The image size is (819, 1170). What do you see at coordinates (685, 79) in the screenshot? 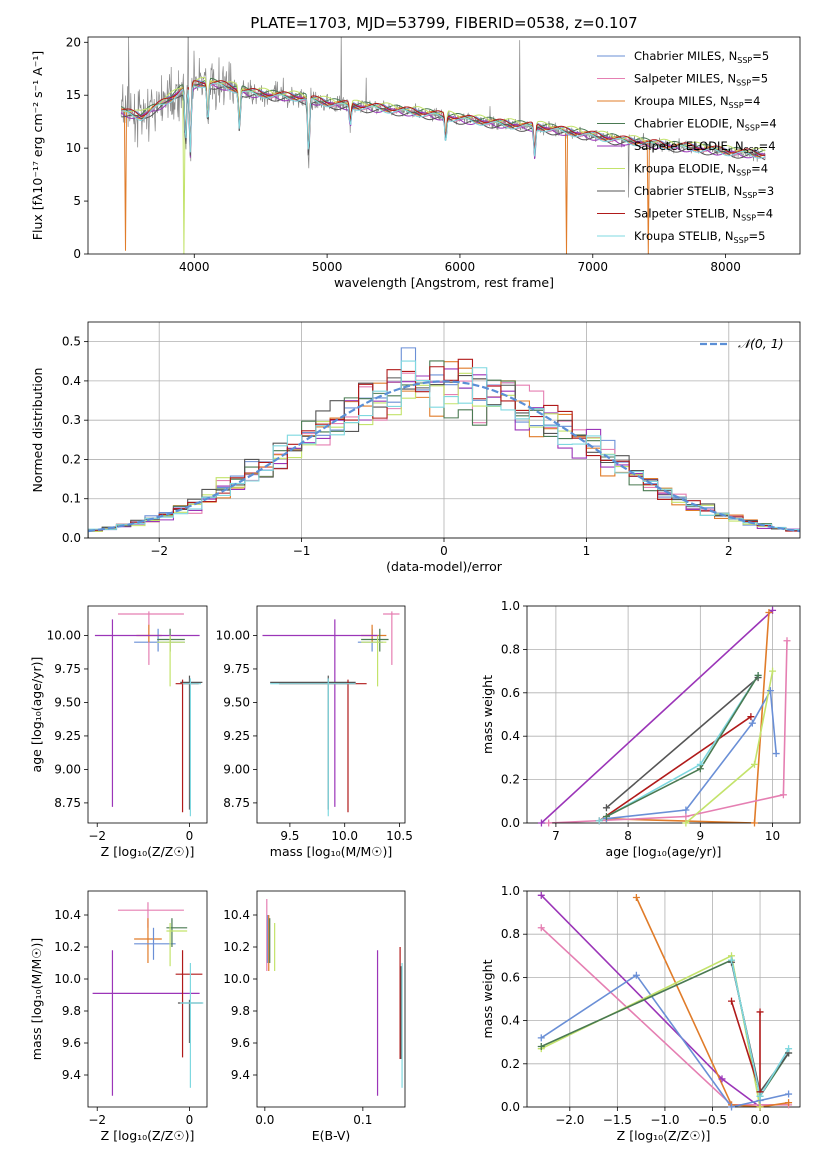
I see `legend-text: Salpeter MILES, N` at bounding box center [685, 79].